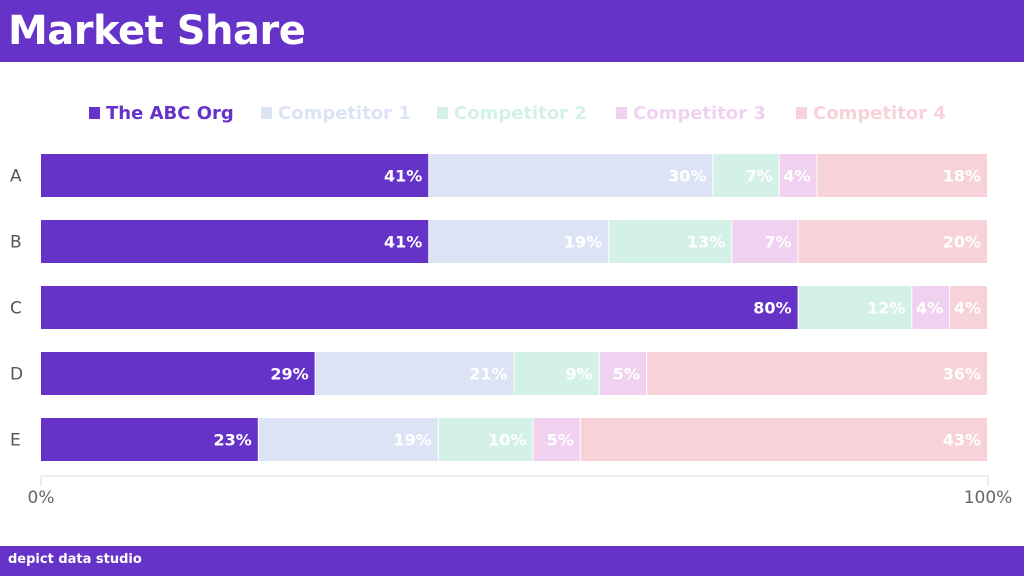 Image resolution: width=1024 pixels, height=576 pixels. What do you see at coordinates (507, 440) in the screenshot?
I see `data-label-e-series-2: 10%` at bounding box center [507, 440].